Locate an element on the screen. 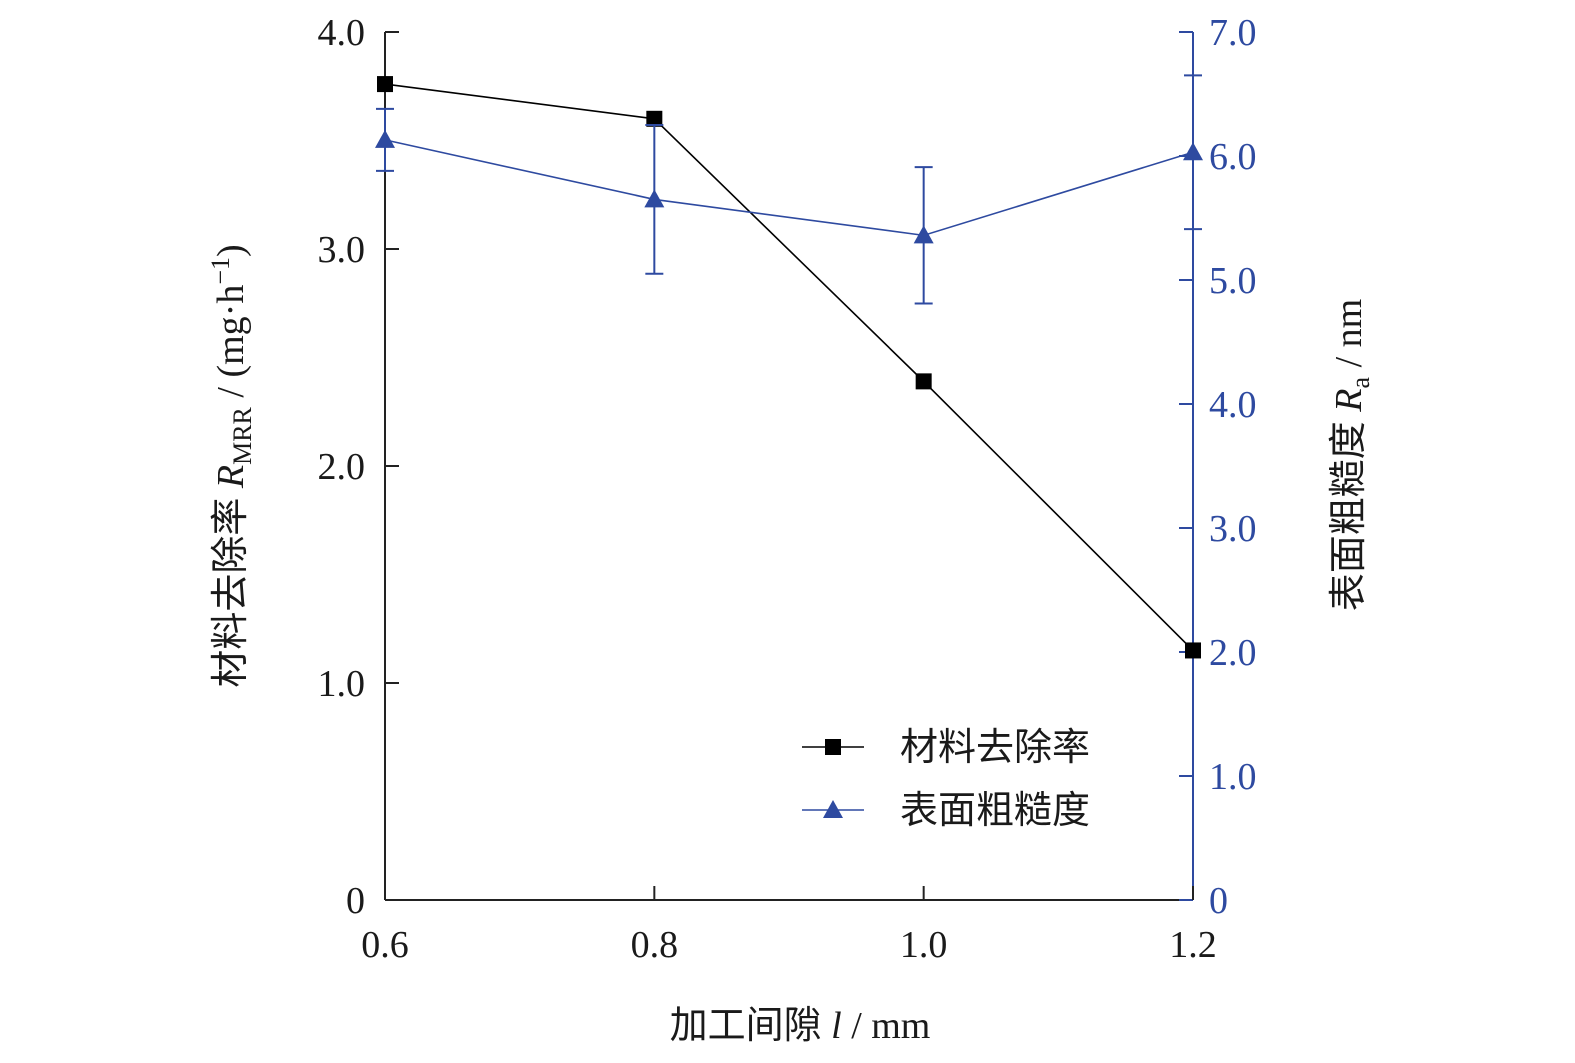  left-tick-label: 1.0 is located at coordinates (342, 684).